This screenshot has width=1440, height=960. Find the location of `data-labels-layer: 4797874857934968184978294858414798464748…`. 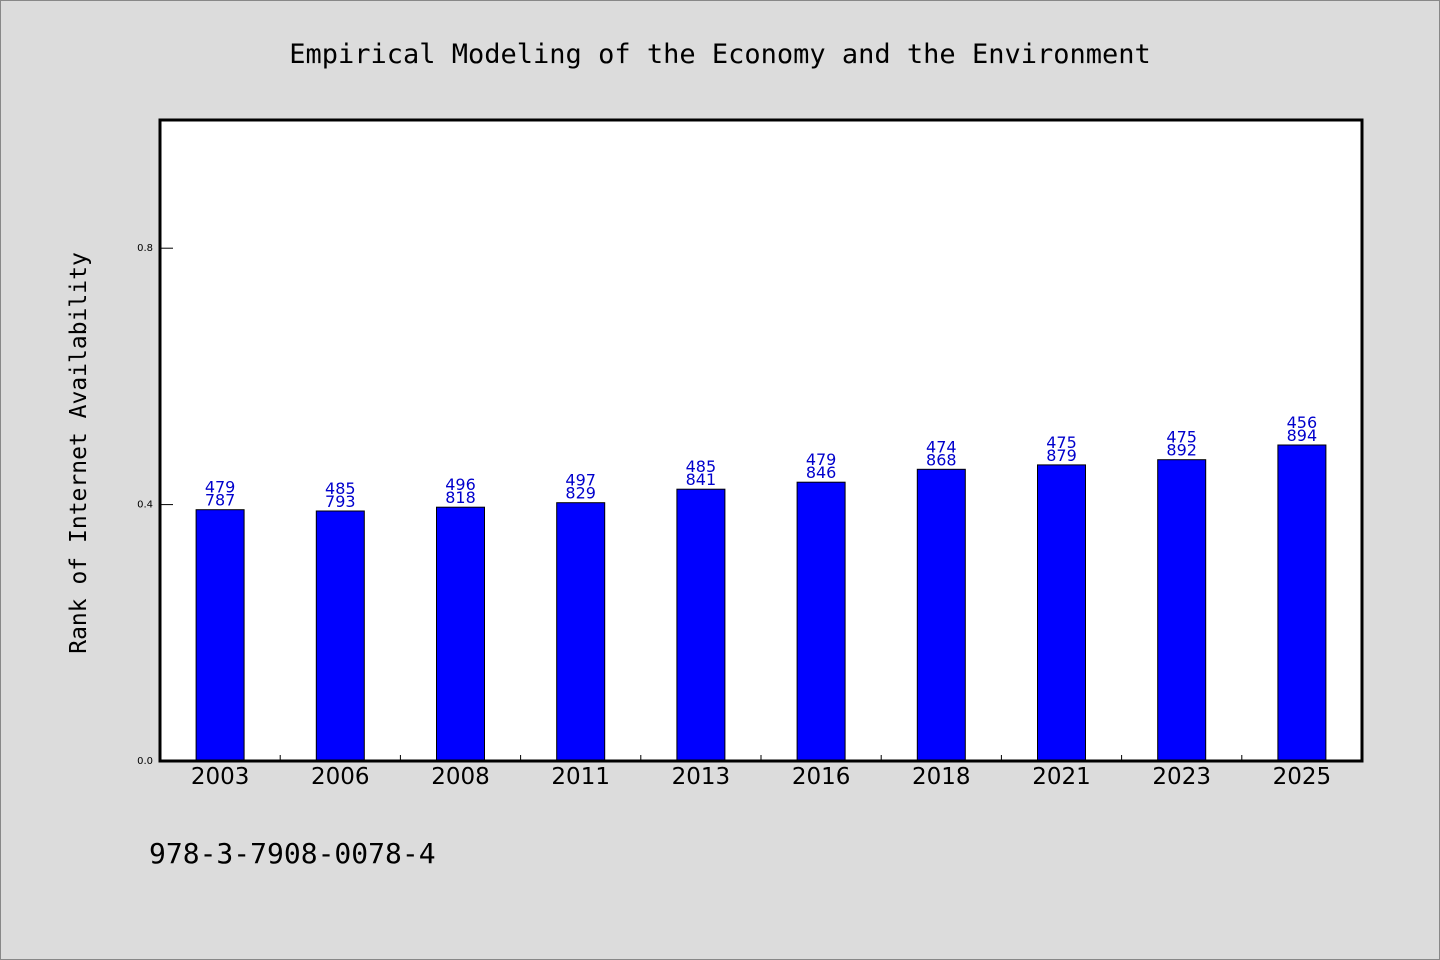

data-labels-layer: 4797874857934968184978294858414798464748… is located at coordinates (761, 462).